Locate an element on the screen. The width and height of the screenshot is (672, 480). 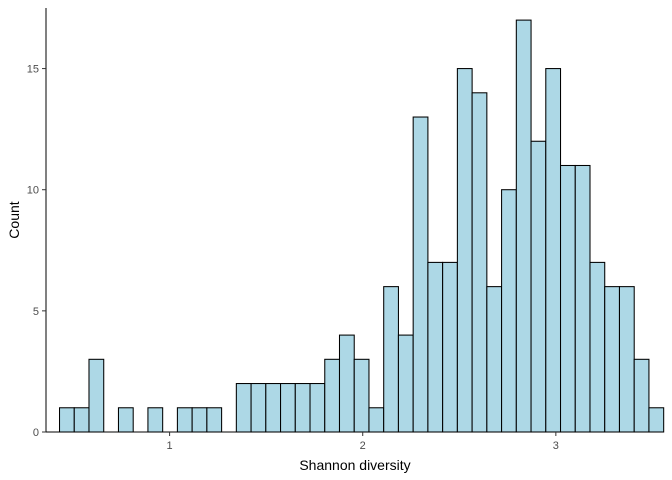
x-tick-label: 3 is located at coordinates (556, 446).